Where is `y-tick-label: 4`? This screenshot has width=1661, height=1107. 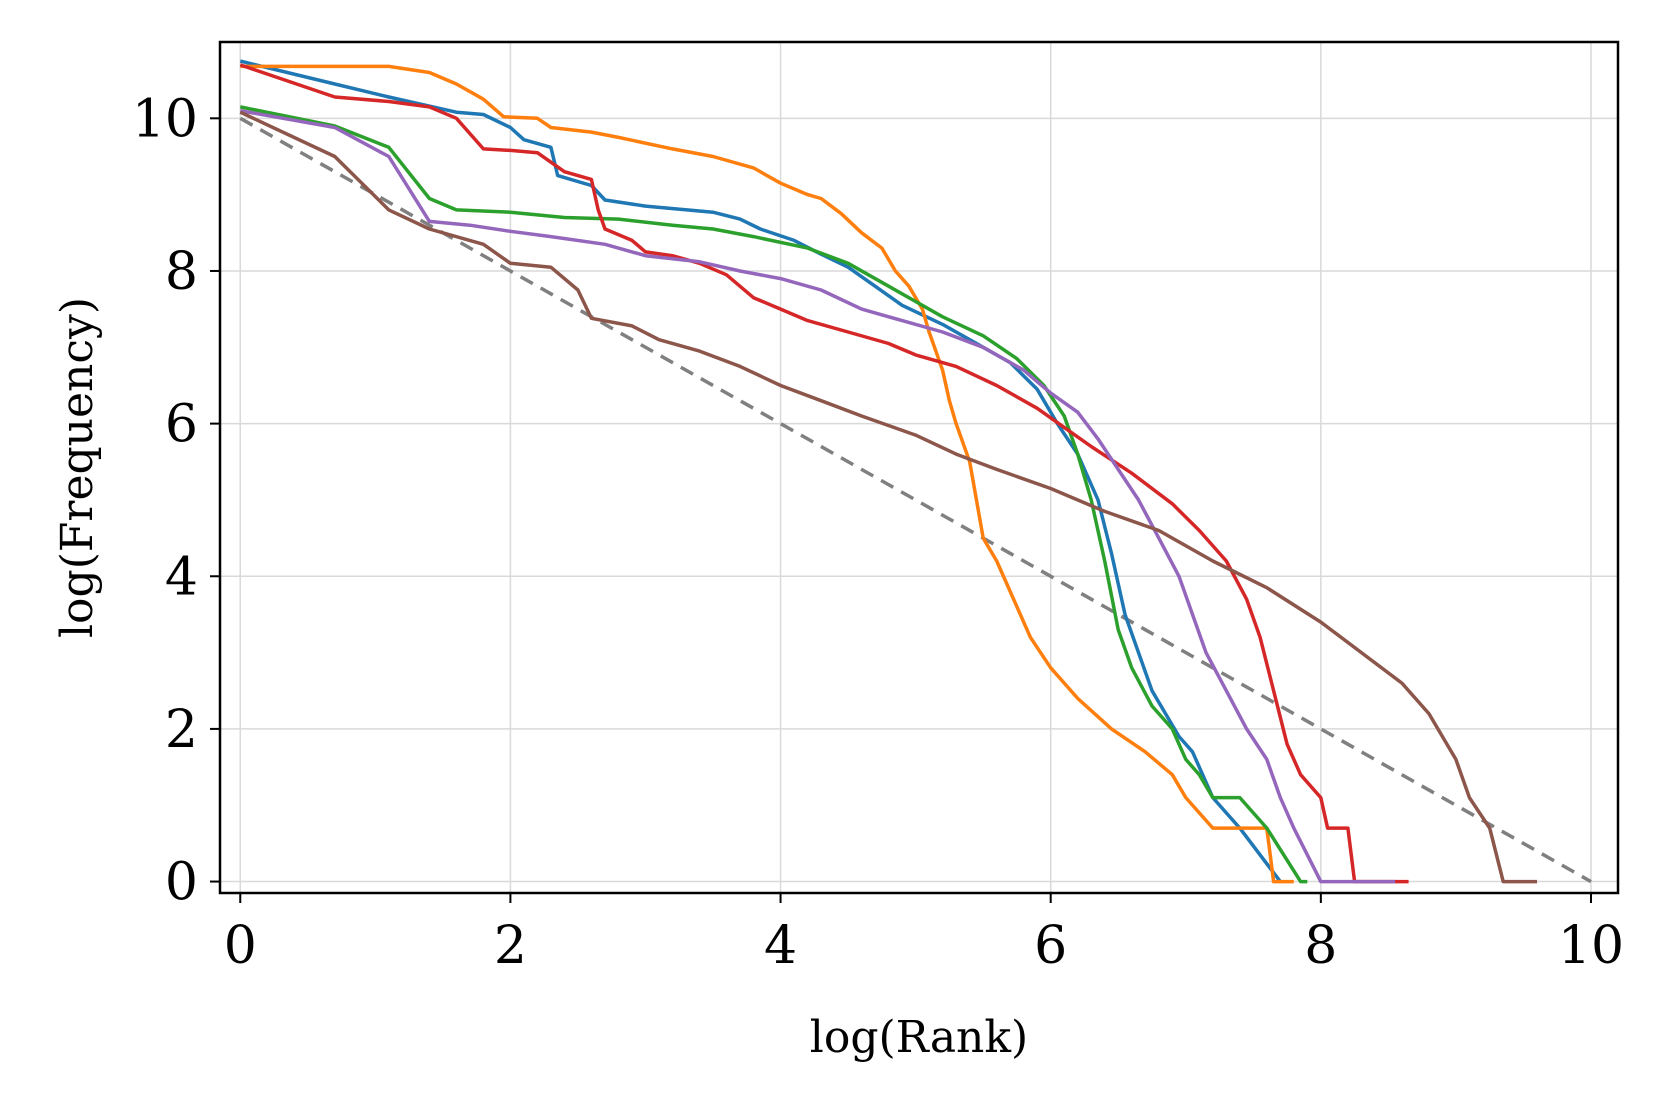
y-tick-label: 4 is located at coordinates (181, 577).